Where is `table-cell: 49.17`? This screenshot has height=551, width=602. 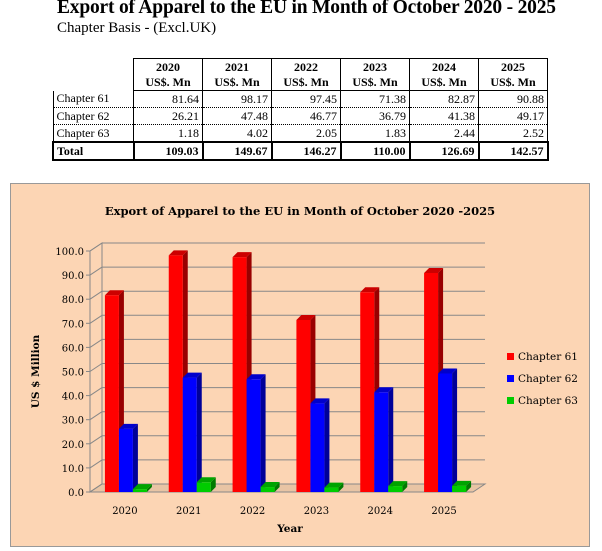 table-cell: 49.17 is located at coordinates (513, 116).